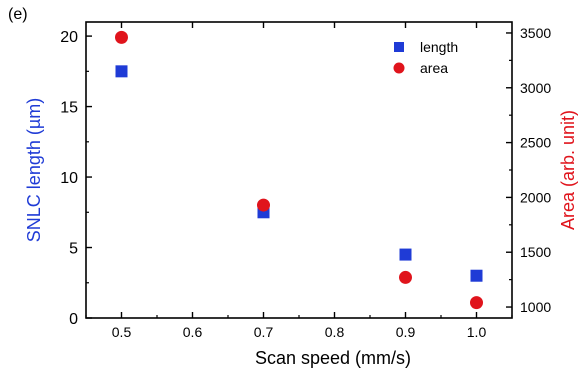 The image size is (588, 377). What do you see at coordinates (535, 88) in the screenshot?
I see `right-y-tick-label: 3000` at bounding box center [535, 88].